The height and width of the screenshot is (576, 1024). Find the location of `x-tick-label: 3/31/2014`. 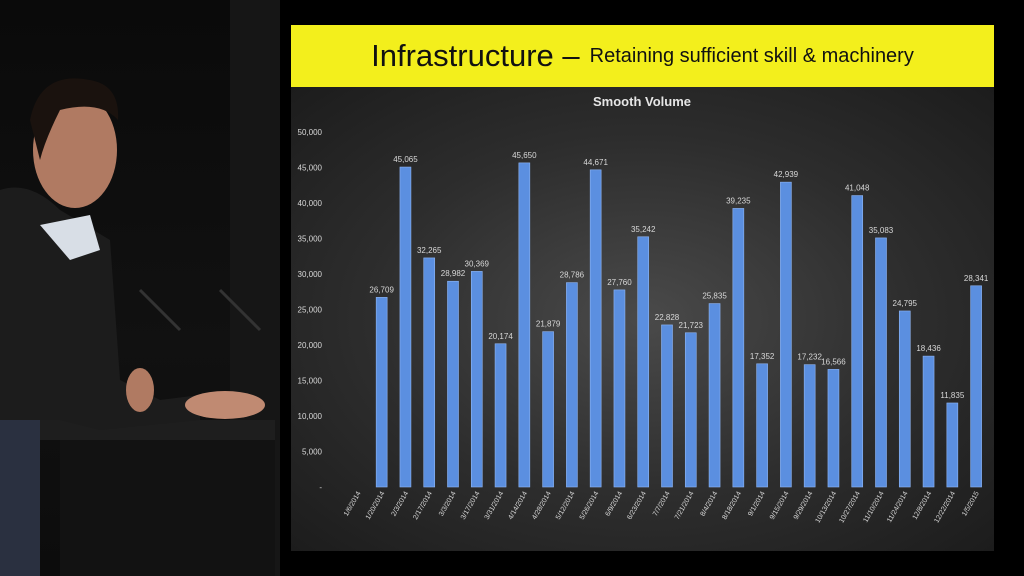

x-tick-label: 3/31/2014 is located at coordinates (495, 505).